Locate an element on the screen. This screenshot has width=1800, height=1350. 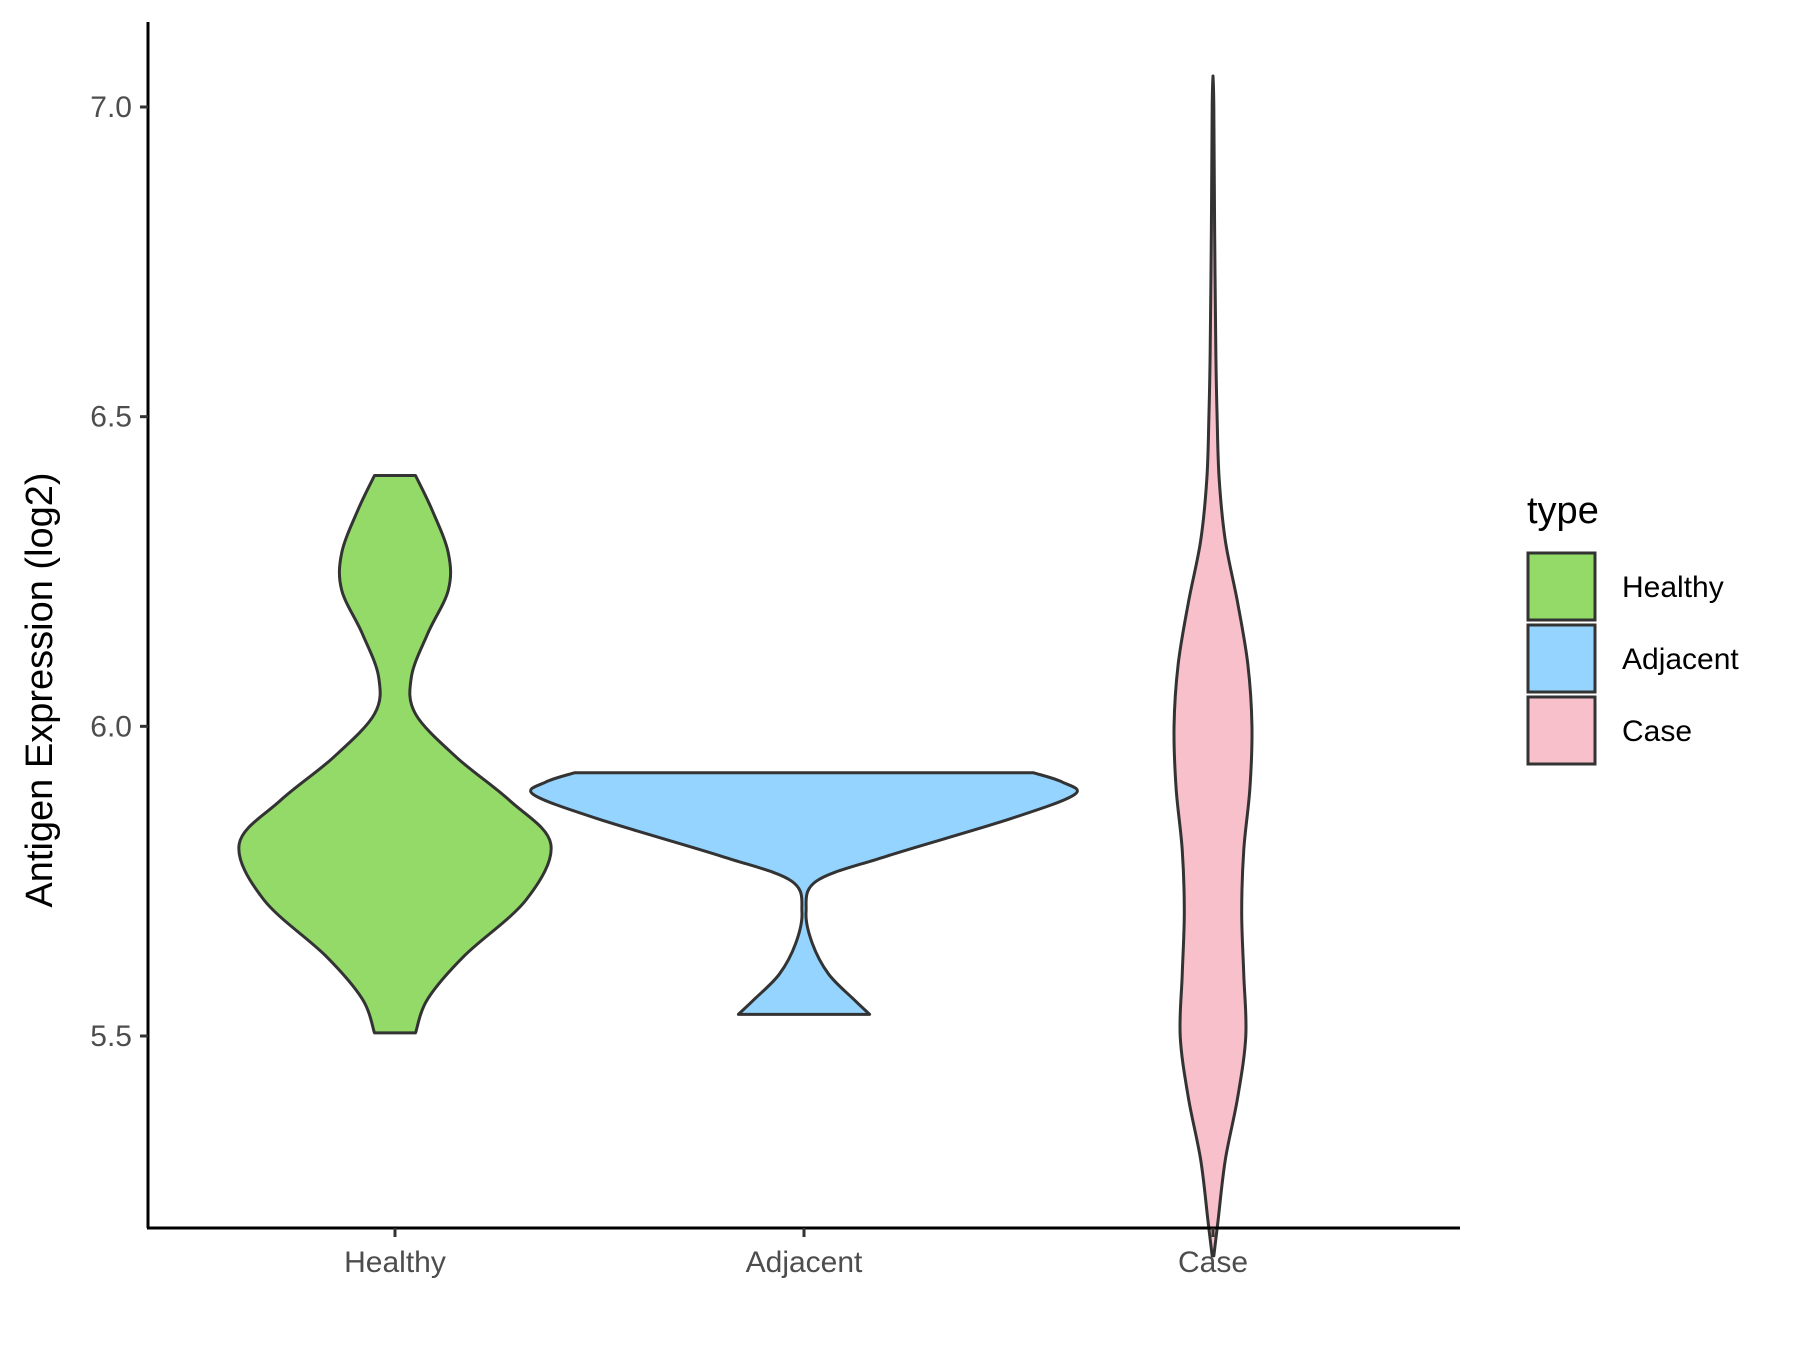
legend-key-healthy is located at coordinates (1561, 586).